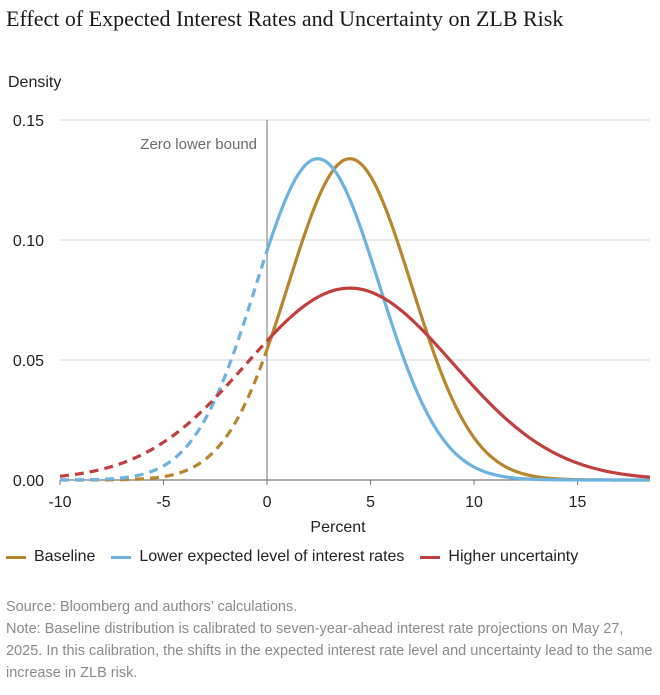 Image resolution: width=660 pixels, height=695 pixels. I want to click on x-tick-label: 5, so click(370, 502).